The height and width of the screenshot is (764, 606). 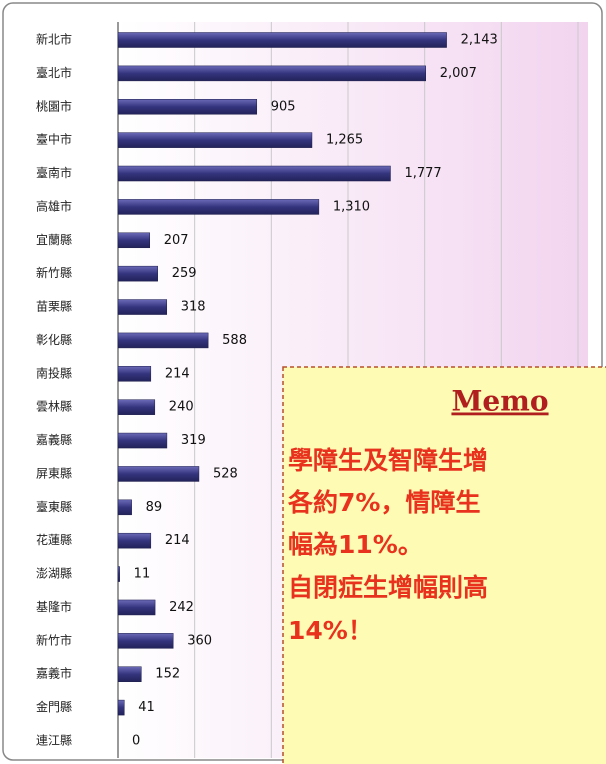 What do you see at coordinates (54, 239) in the screenshot?
I see `y-tick-label: 宜蘭縣` at bounding box center [54, 239].